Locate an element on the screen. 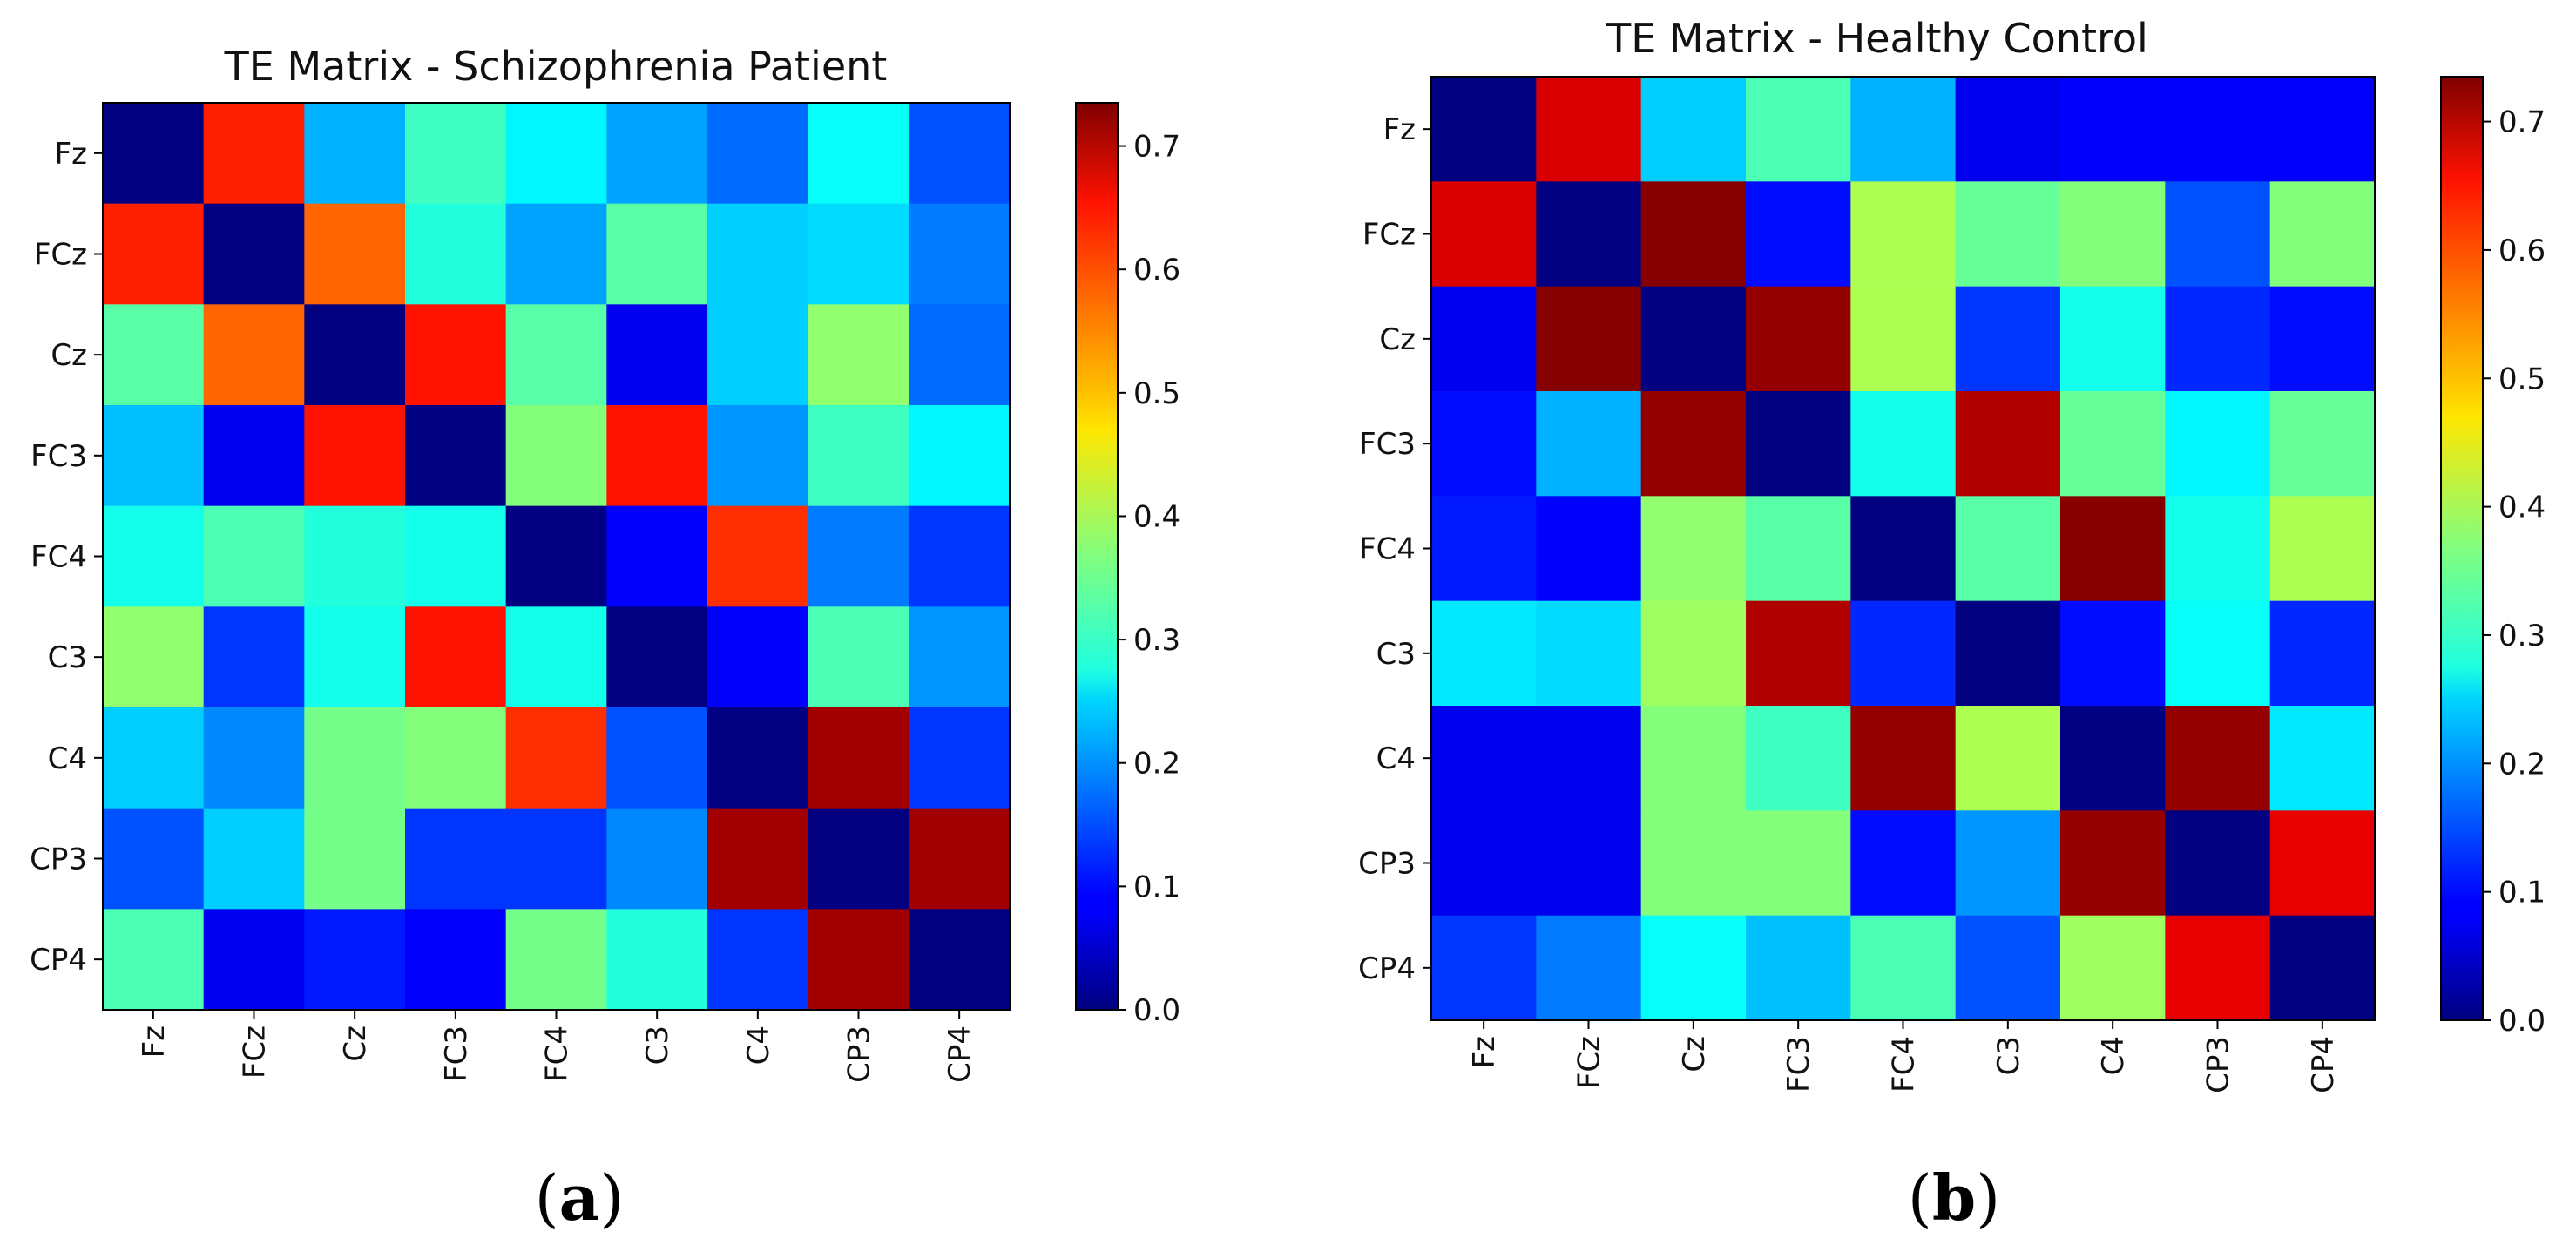 The height and width of the screenshot is (1252, 2576). y-tick-label-FC3: FC3 is located at coordinates (58, 457).